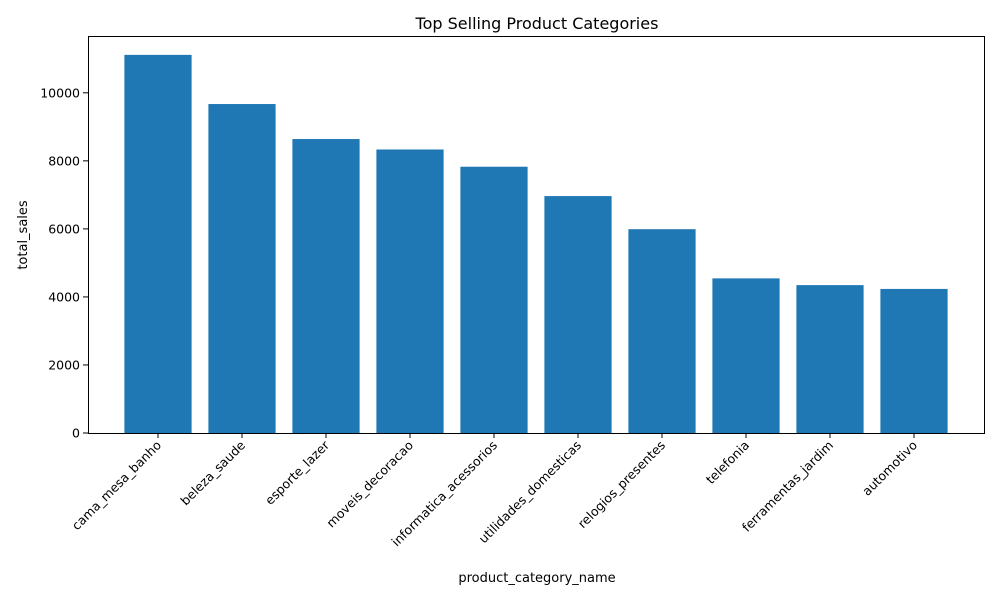 This screenshot has height=604, width=1000. What do you see at coordinates (64, 364) in the screenshot?
I see `y-tick-label: 2000` at bounding box center [64, 364].